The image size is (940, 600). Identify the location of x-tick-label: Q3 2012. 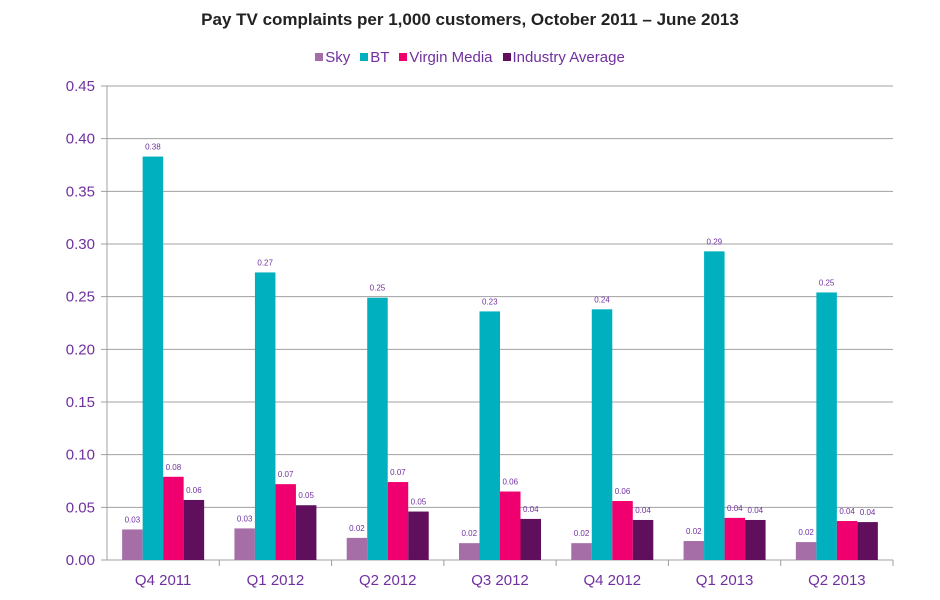
(500, 580).